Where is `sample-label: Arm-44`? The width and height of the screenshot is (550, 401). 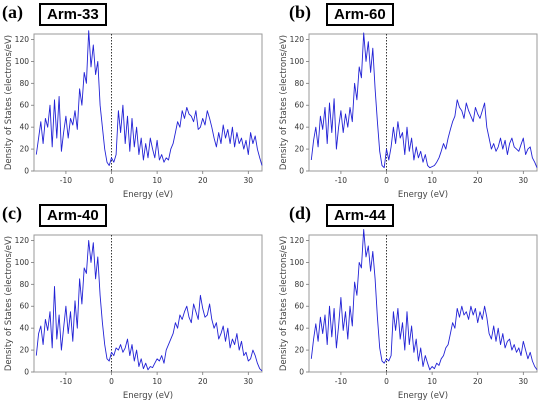
sample-label: Arm-44 is located at coordinates (360, 215).